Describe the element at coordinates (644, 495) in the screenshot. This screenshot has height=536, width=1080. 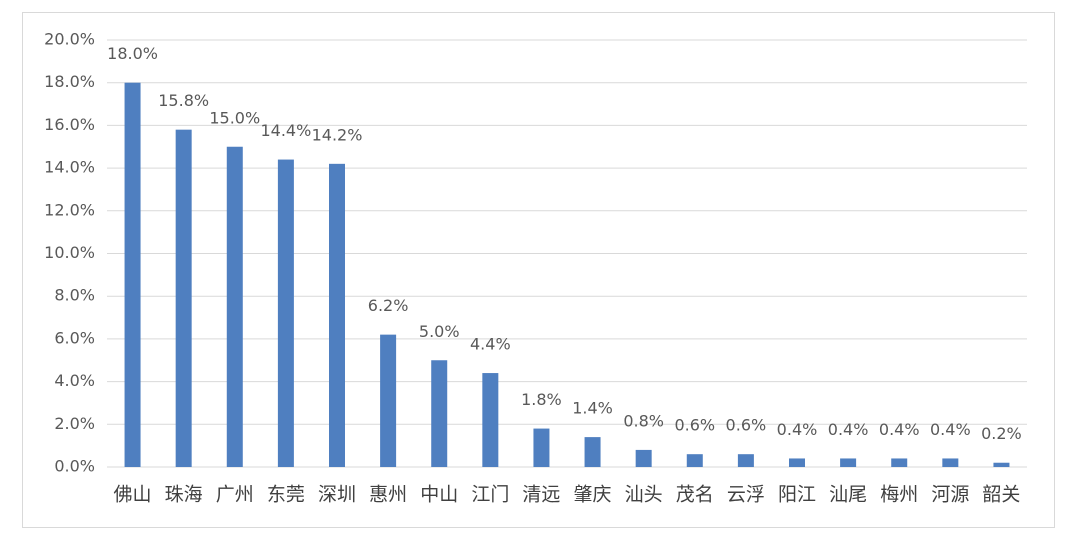
I see `x-tick-label: 汕头` at that location.